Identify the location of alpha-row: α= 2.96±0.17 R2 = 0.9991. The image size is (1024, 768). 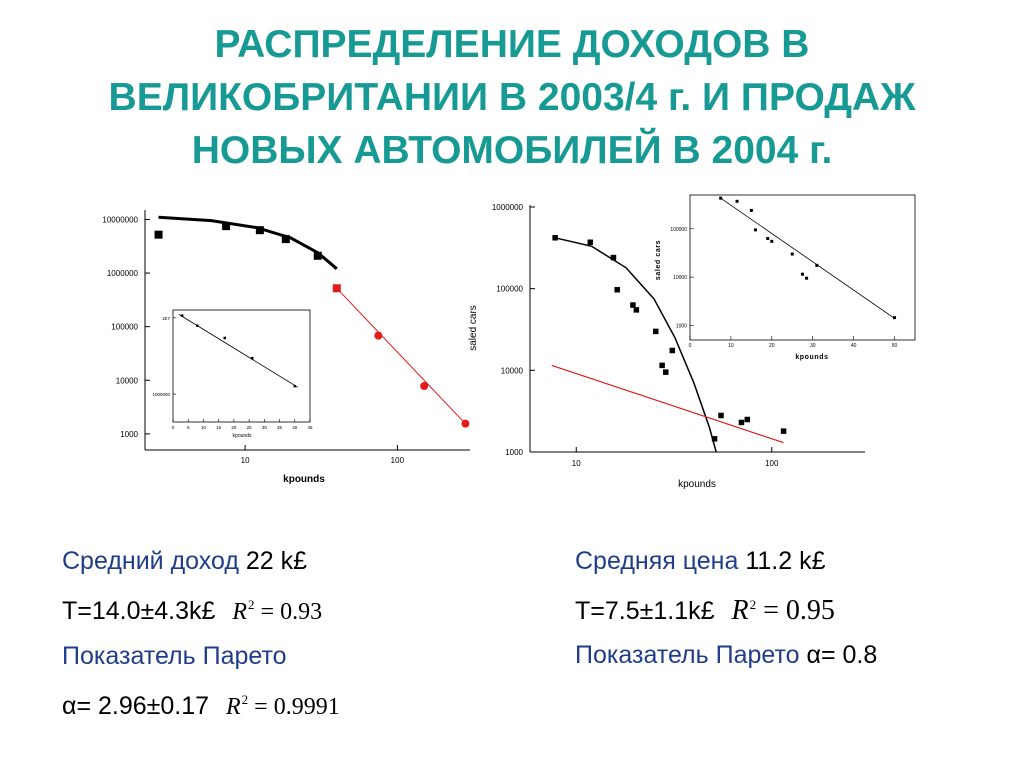
(201, 703).